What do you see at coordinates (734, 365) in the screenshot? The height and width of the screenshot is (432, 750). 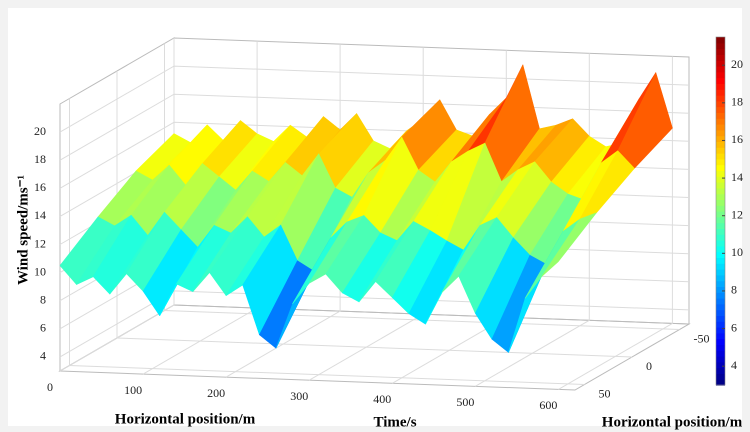 I see `colorbar-tick-label: 4` at bounding box center [734, 365].